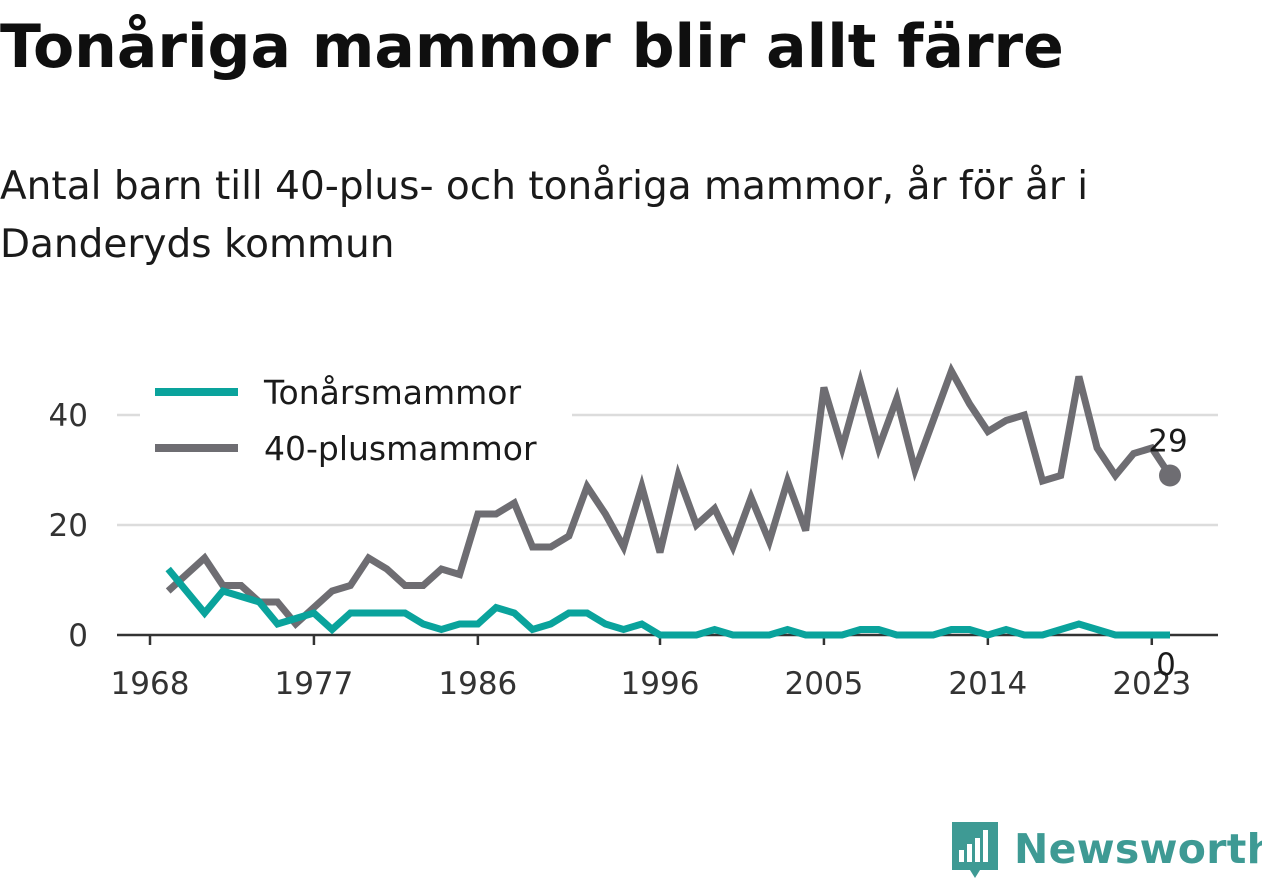 The width and height of the screenshot is (1262, 880). Describe the element at coordinates (660, 684) in the screenshot. I see `x-tick-label: 1996` at that location.